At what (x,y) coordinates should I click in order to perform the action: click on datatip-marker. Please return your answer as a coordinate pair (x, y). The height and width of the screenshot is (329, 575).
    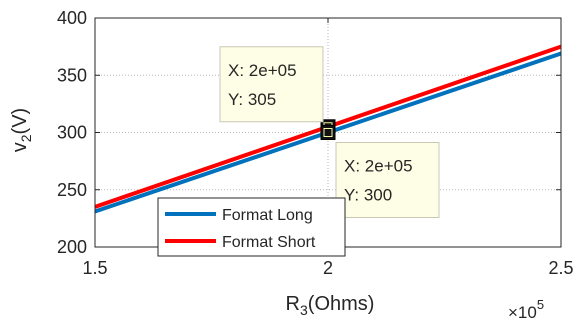
    Looking at the image, I should click on (328, 132).